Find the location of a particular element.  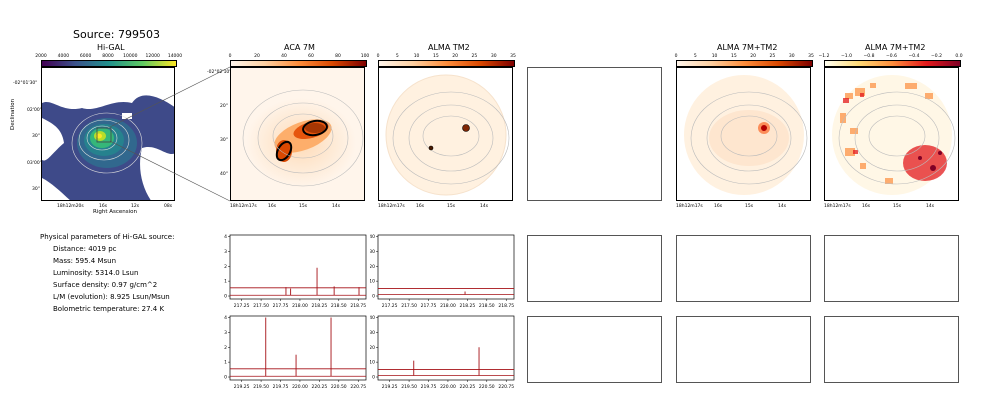

info-luminosity: Luminosity: 5314.0 Lsun is located at coordinates (96, 273).